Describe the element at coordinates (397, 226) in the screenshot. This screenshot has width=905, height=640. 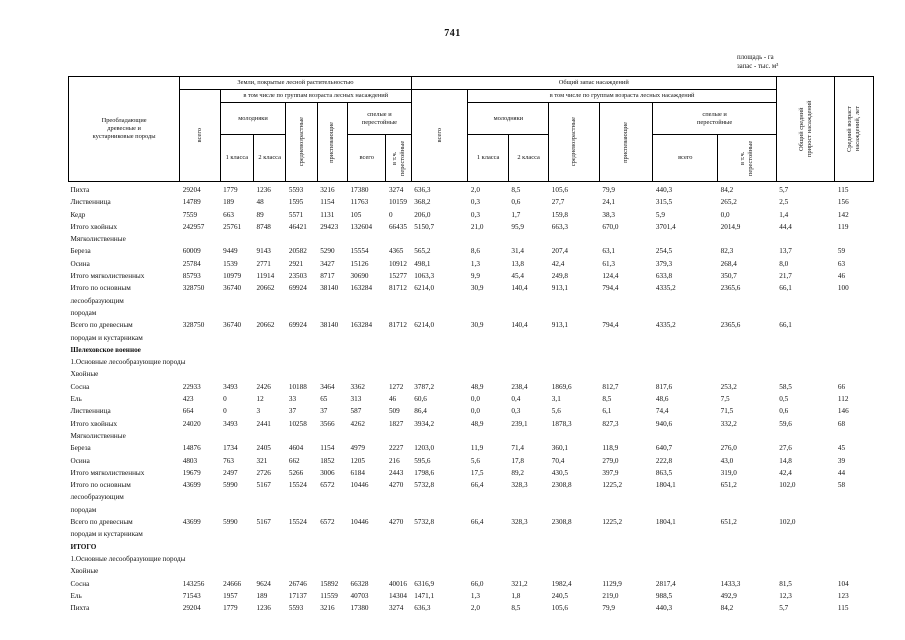
I see `cell-value: 66435` at that location.